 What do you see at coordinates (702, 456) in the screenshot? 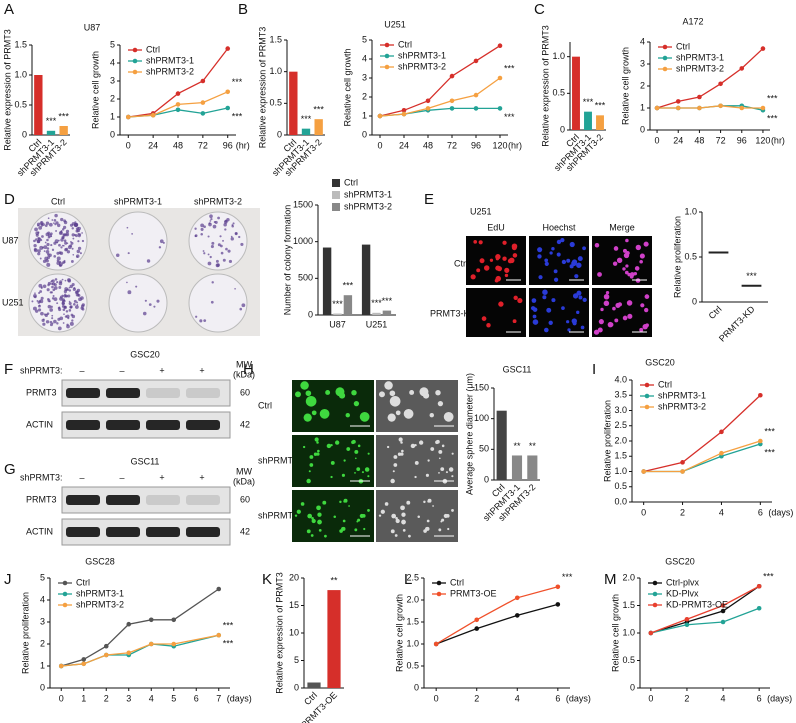
I see `line` at bounding box center [702, 456].